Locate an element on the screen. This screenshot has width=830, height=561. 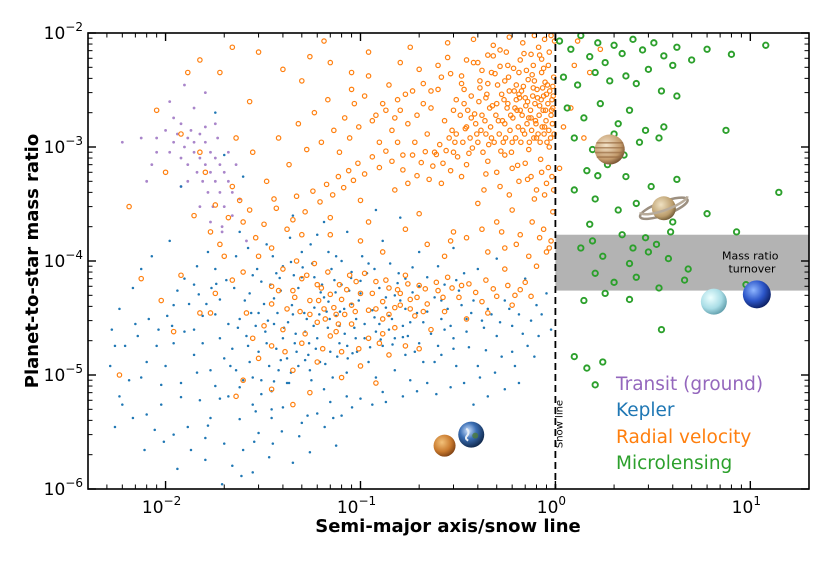
point-transit-ground--26 is located at coordinates (215, 158).